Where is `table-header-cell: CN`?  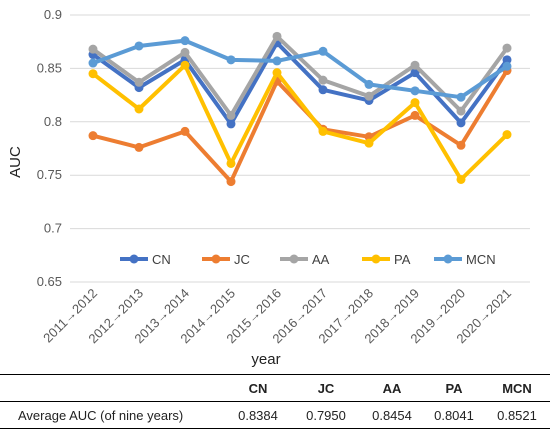 table-header-cell: CN is located at coordinates (258, 388).